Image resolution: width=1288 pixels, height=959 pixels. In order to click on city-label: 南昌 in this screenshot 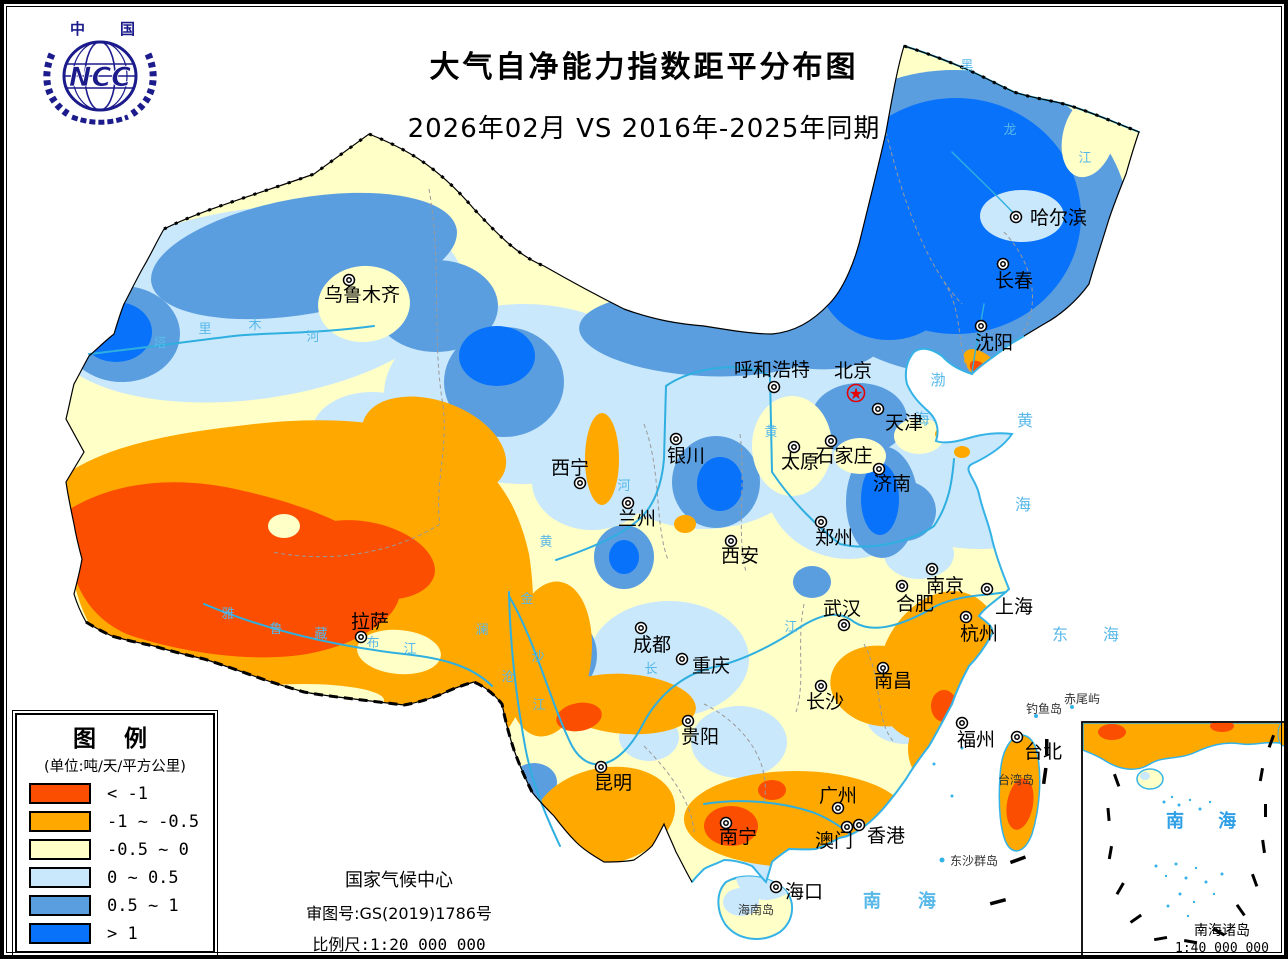, I will do `click(893, 681)`.